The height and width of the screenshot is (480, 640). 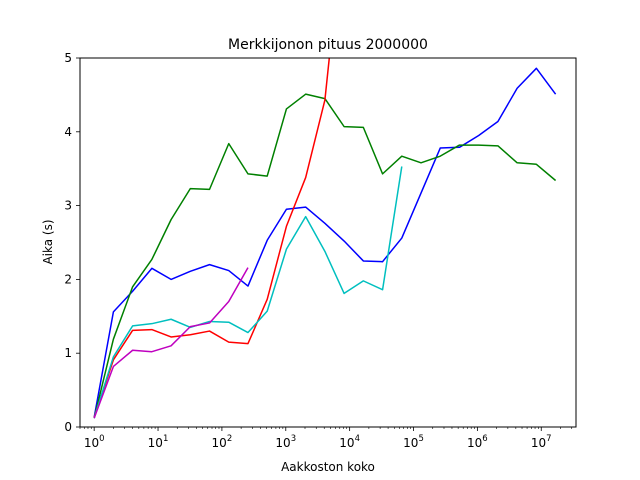 I want to click on x-axis-label: Aakkoston koko, so click(x=328, y=467).